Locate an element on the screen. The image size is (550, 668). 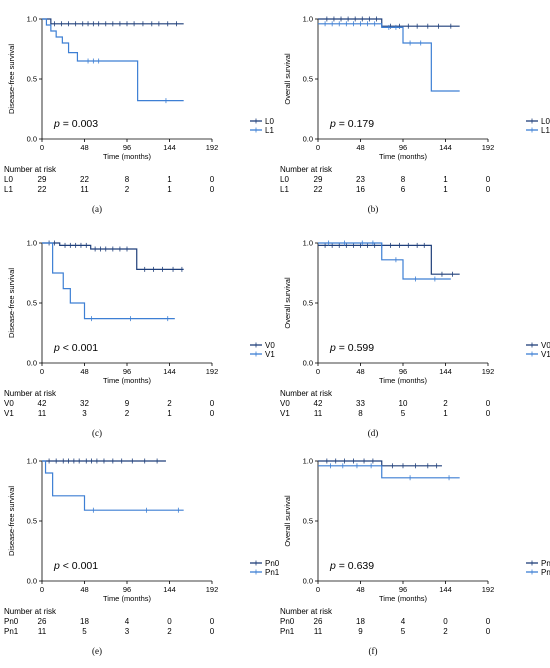
y-axis-title: Disease-free survival is located at coordinates (11, 303).